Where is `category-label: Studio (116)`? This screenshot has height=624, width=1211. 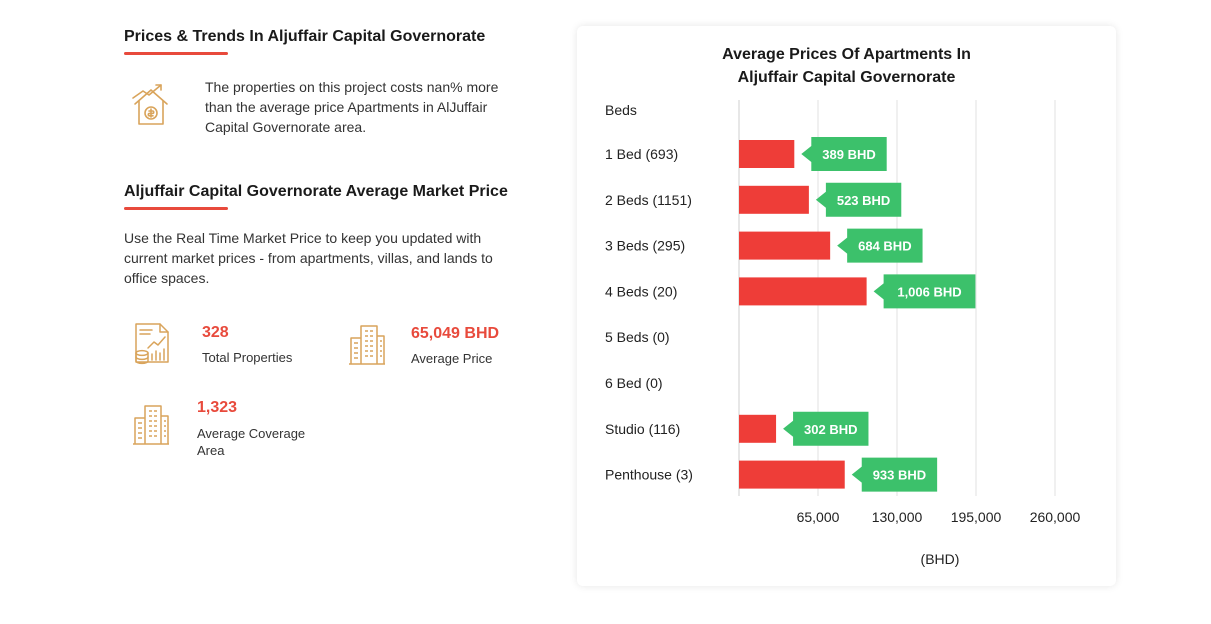
category-label: Studio (116) is located at coordinates (642, 429).